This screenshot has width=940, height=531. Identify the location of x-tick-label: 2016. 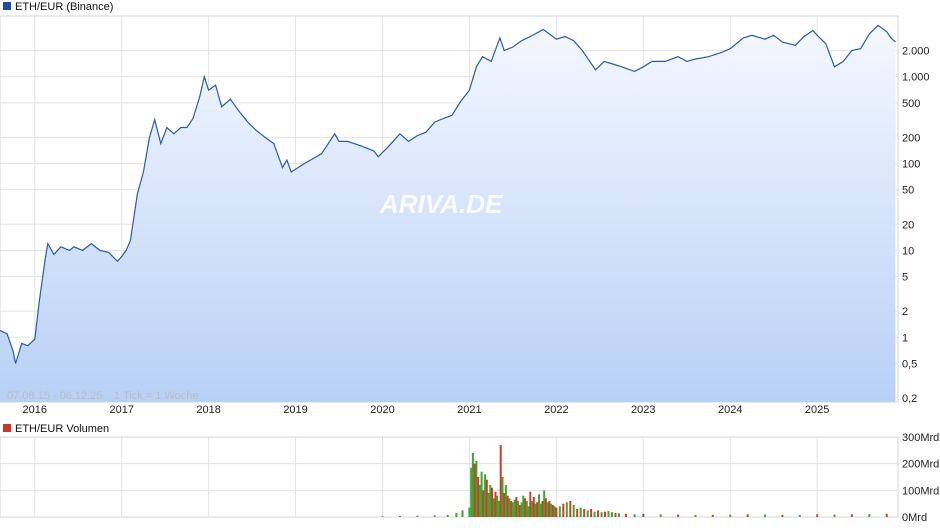
(35, 410).